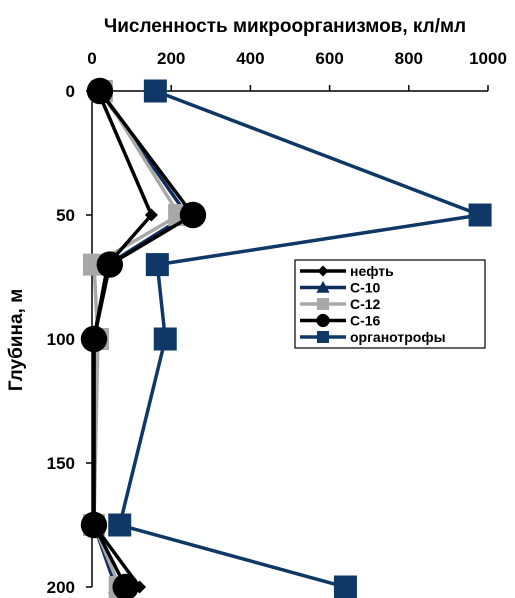  I want to click on legend-item: органотрофы, so click(373, 337).